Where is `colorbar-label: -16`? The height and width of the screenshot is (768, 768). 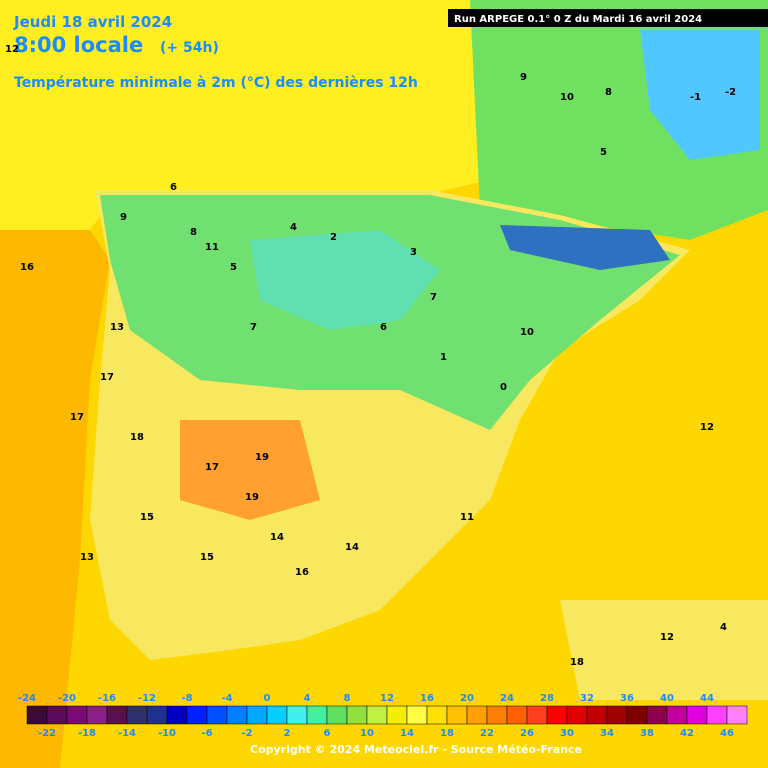 colorbar-label: -16 is located at coordinates (107, 698).